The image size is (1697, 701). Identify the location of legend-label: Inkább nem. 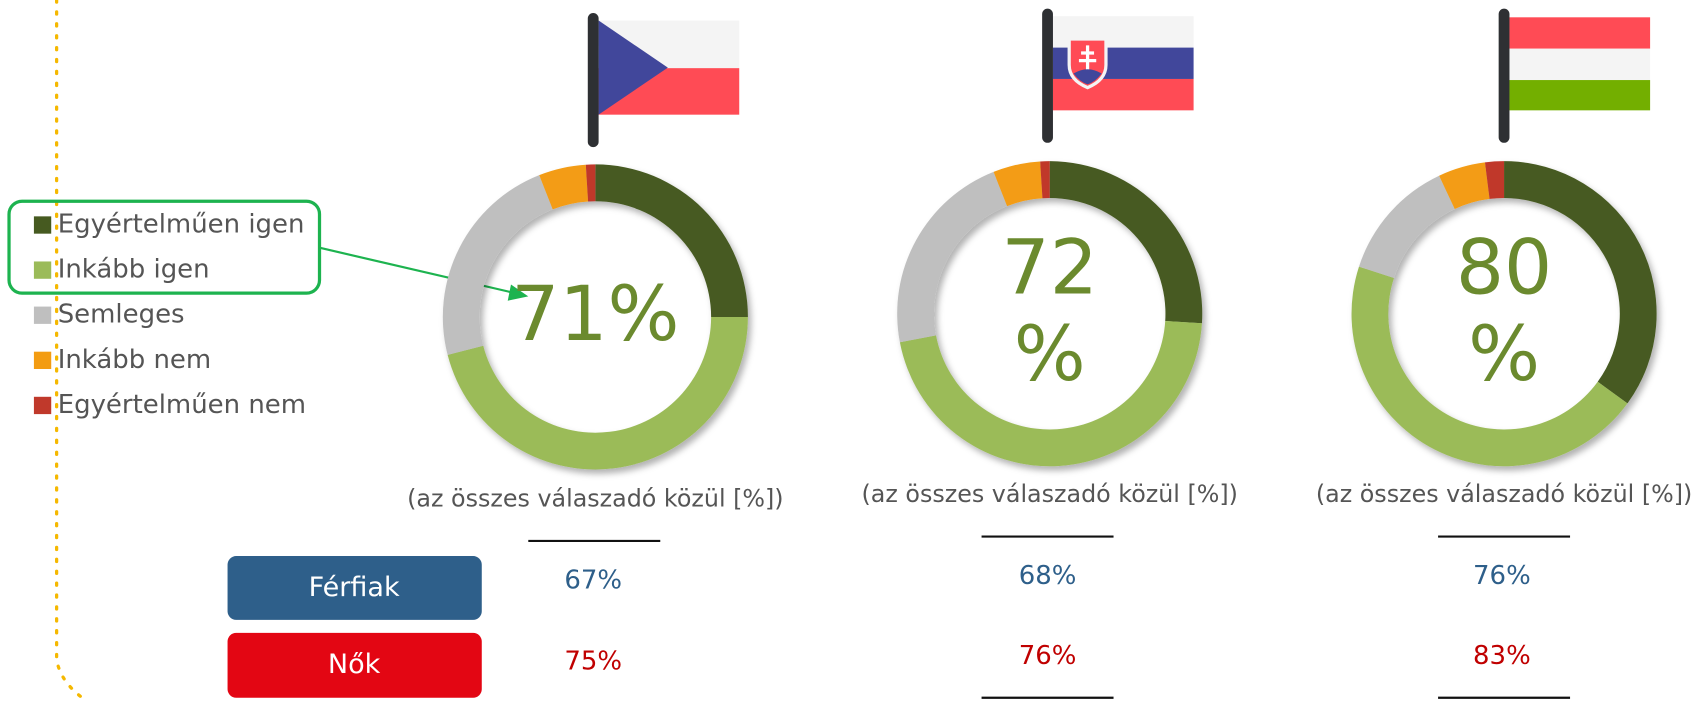
(134, 360).